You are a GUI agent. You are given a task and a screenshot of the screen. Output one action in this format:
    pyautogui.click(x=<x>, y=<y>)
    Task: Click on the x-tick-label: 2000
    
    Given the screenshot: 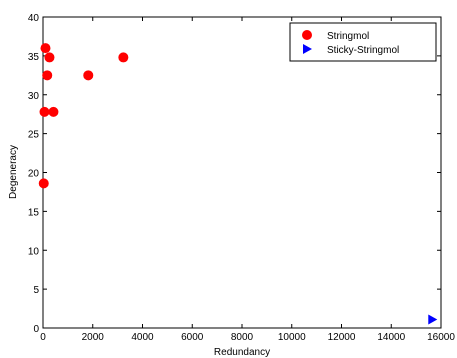 What is the action you would take?
    pyautogui.click(x=93, y=337)
    